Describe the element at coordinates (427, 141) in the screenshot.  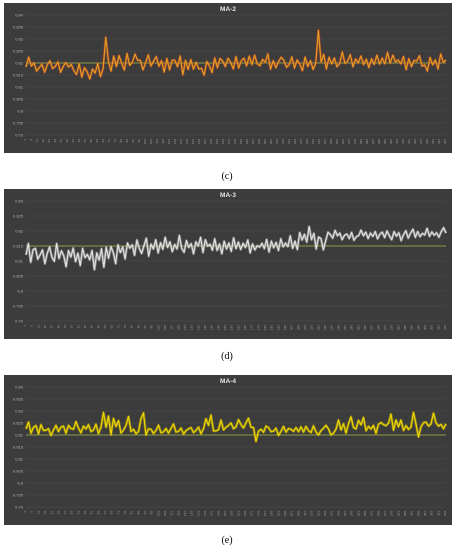
I see `x-tick-label: 336` at that location.